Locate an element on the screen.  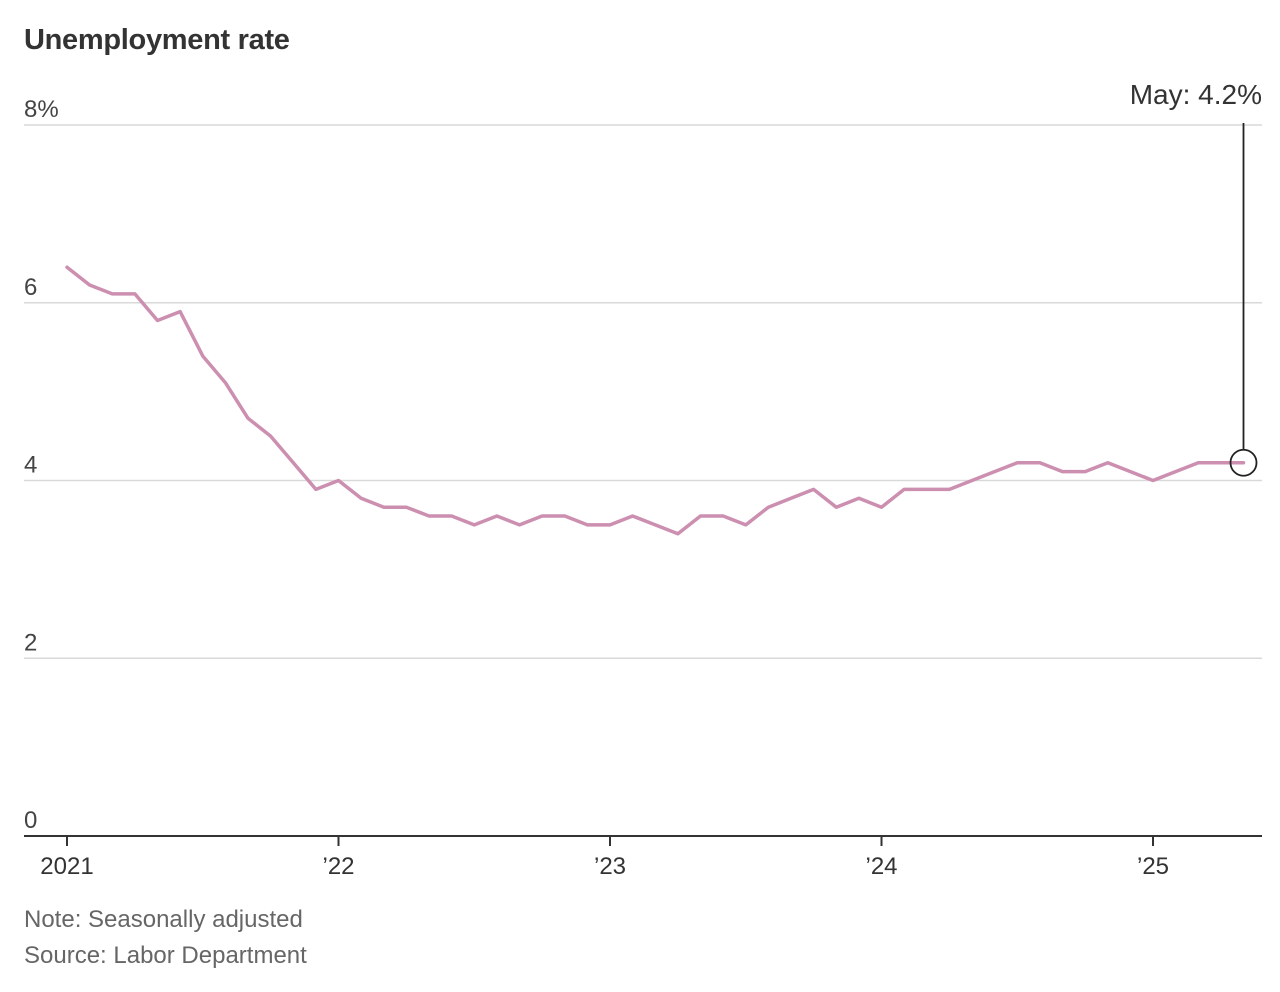
y-tick-label: 4 is located at coordinates (30, 465).